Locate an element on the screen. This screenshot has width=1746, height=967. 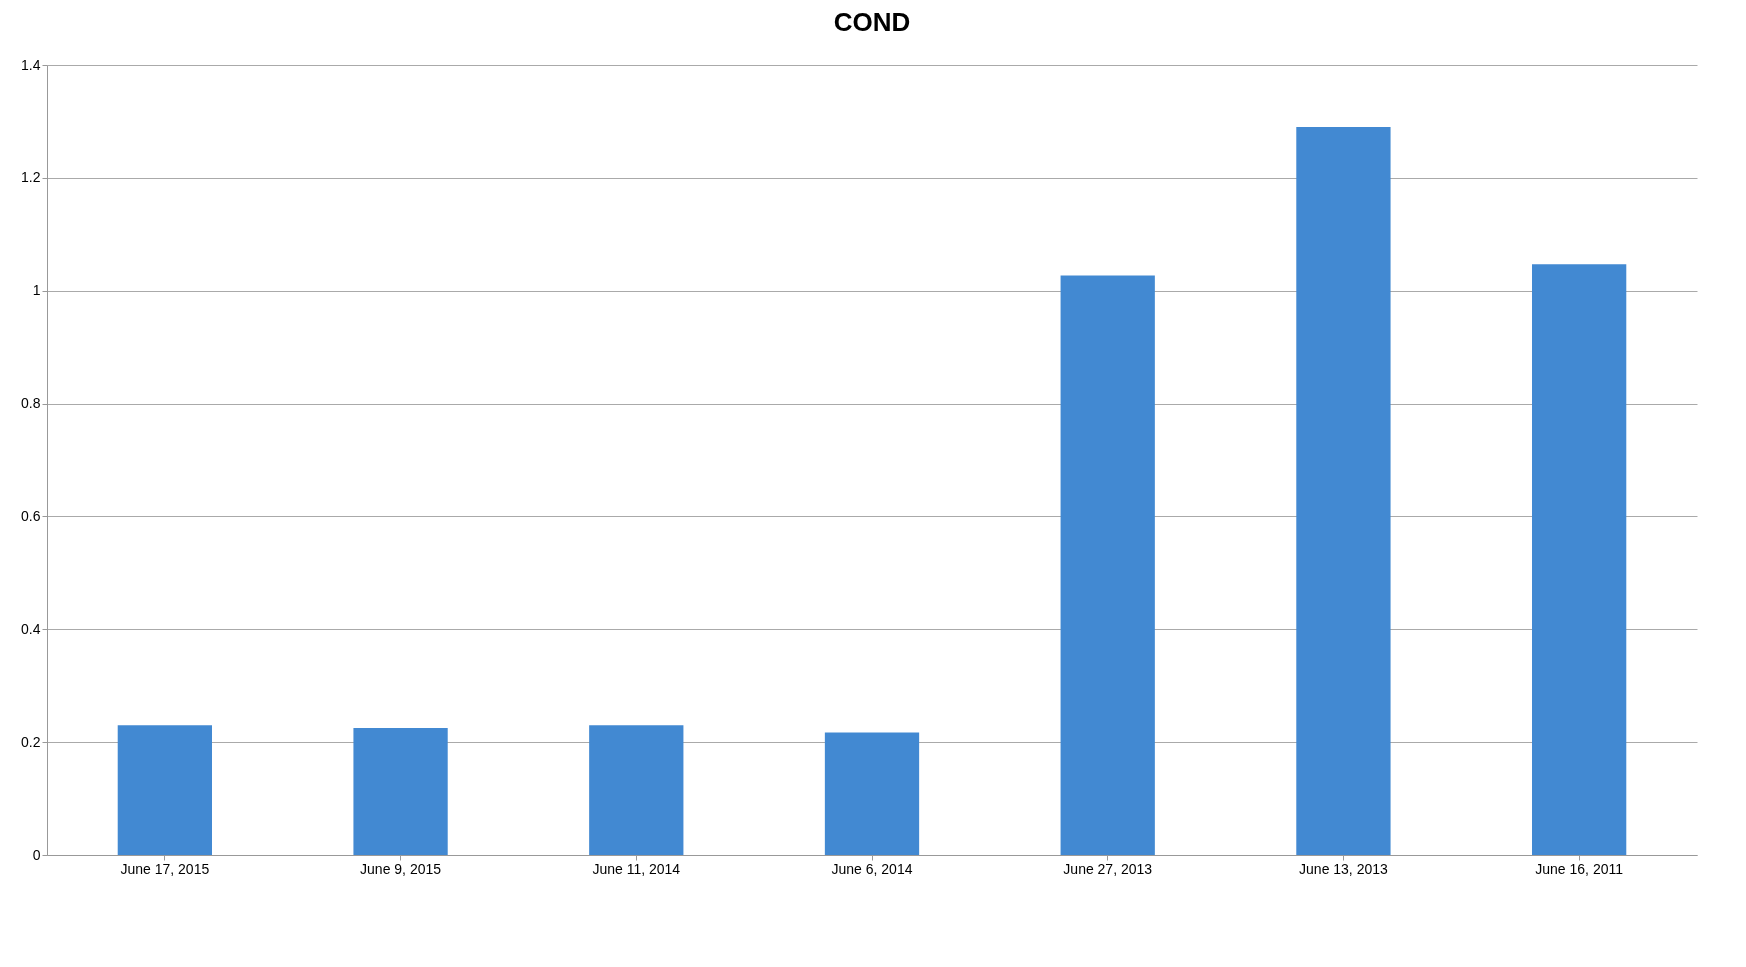
x-tick-label: June 27, 2013 is located at coordinates (1108, 868).